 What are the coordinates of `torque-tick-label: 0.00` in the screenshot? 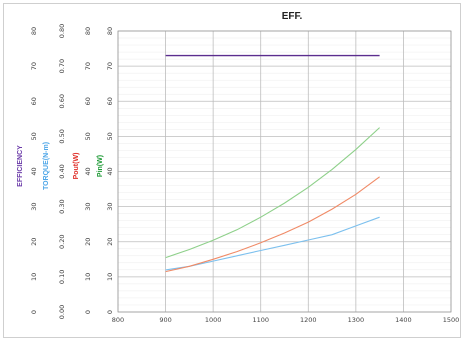 It's located at (62, 312).